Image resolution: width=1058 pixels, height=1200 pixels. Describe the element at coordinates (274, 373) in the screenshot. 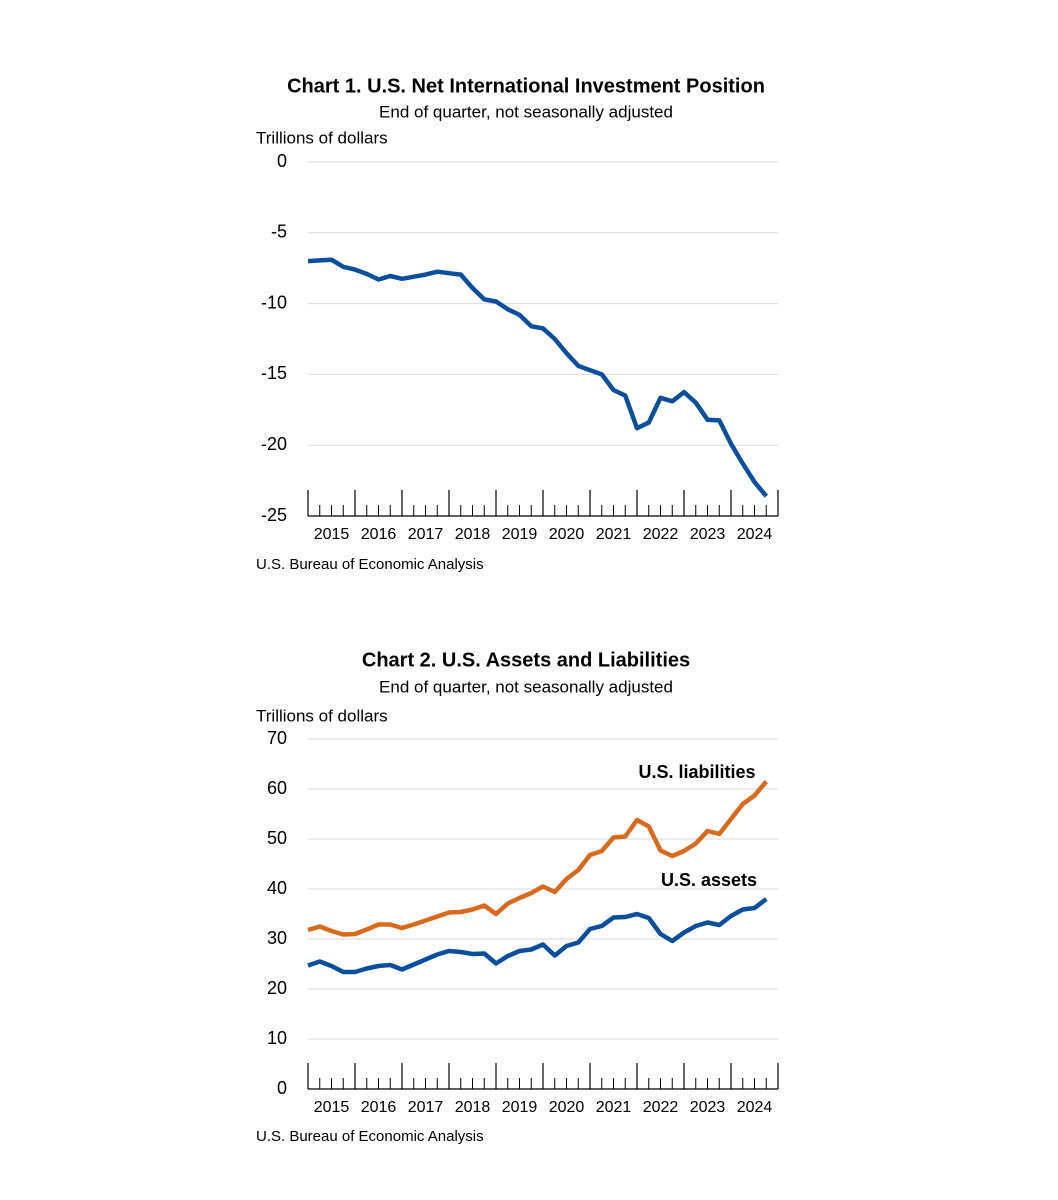

I see `y-tick-label: -15` at that location.